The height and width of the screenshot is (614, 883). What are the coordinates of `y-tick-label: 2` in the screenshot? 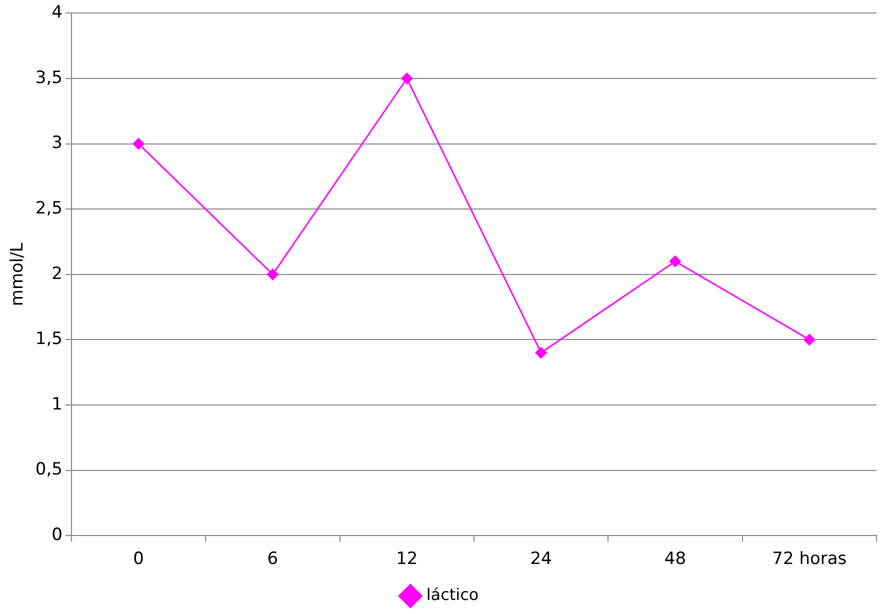 It's located at (57, 274).